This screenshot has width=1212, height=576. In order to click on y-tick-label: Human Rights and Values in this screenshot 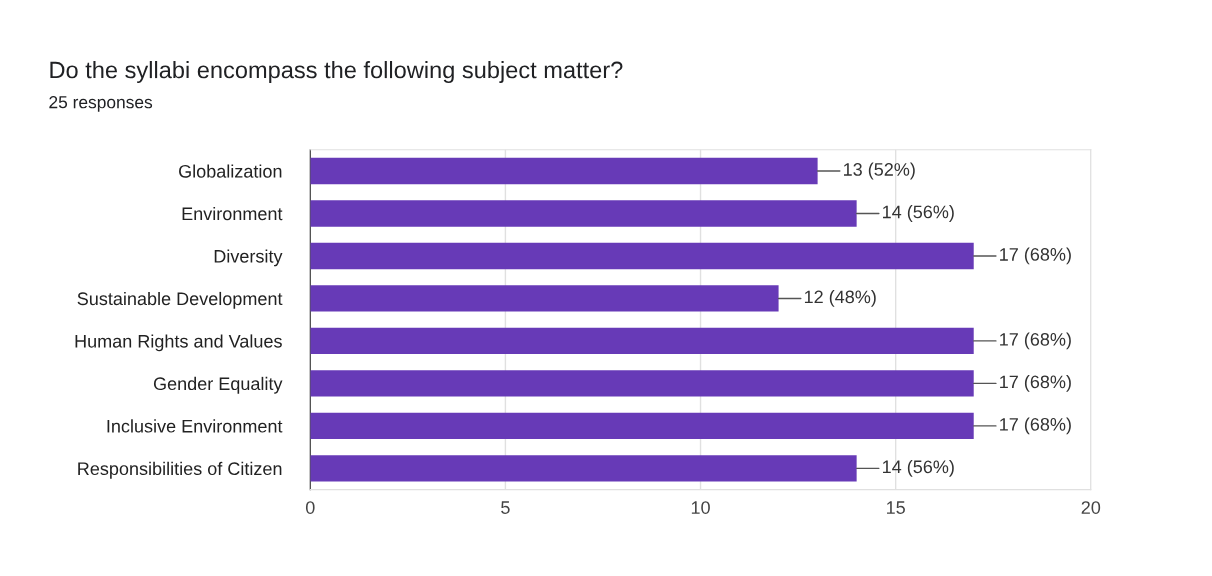, I will do `click(178, 343)`.